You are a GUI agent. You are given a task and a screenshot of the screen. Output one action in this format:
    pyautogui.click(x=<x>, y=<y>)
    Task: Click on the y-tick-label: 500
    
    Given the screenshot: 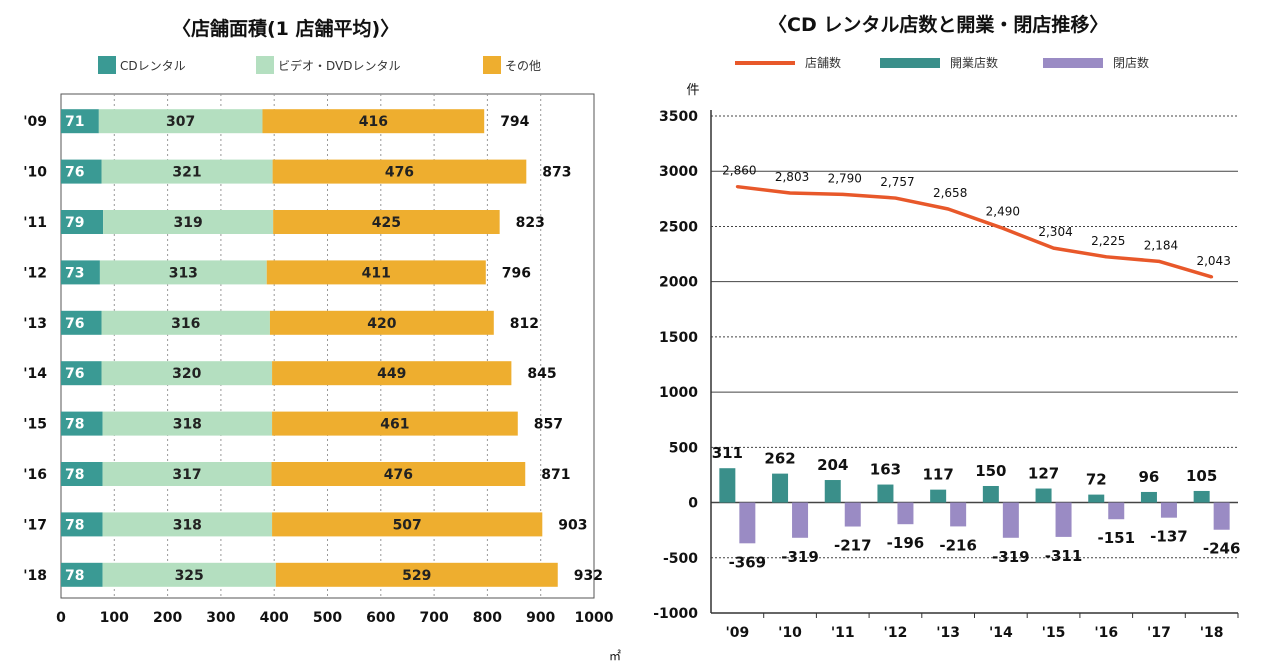 What is the action you would take?
    pyautogui.click(x=683, y=448)
    